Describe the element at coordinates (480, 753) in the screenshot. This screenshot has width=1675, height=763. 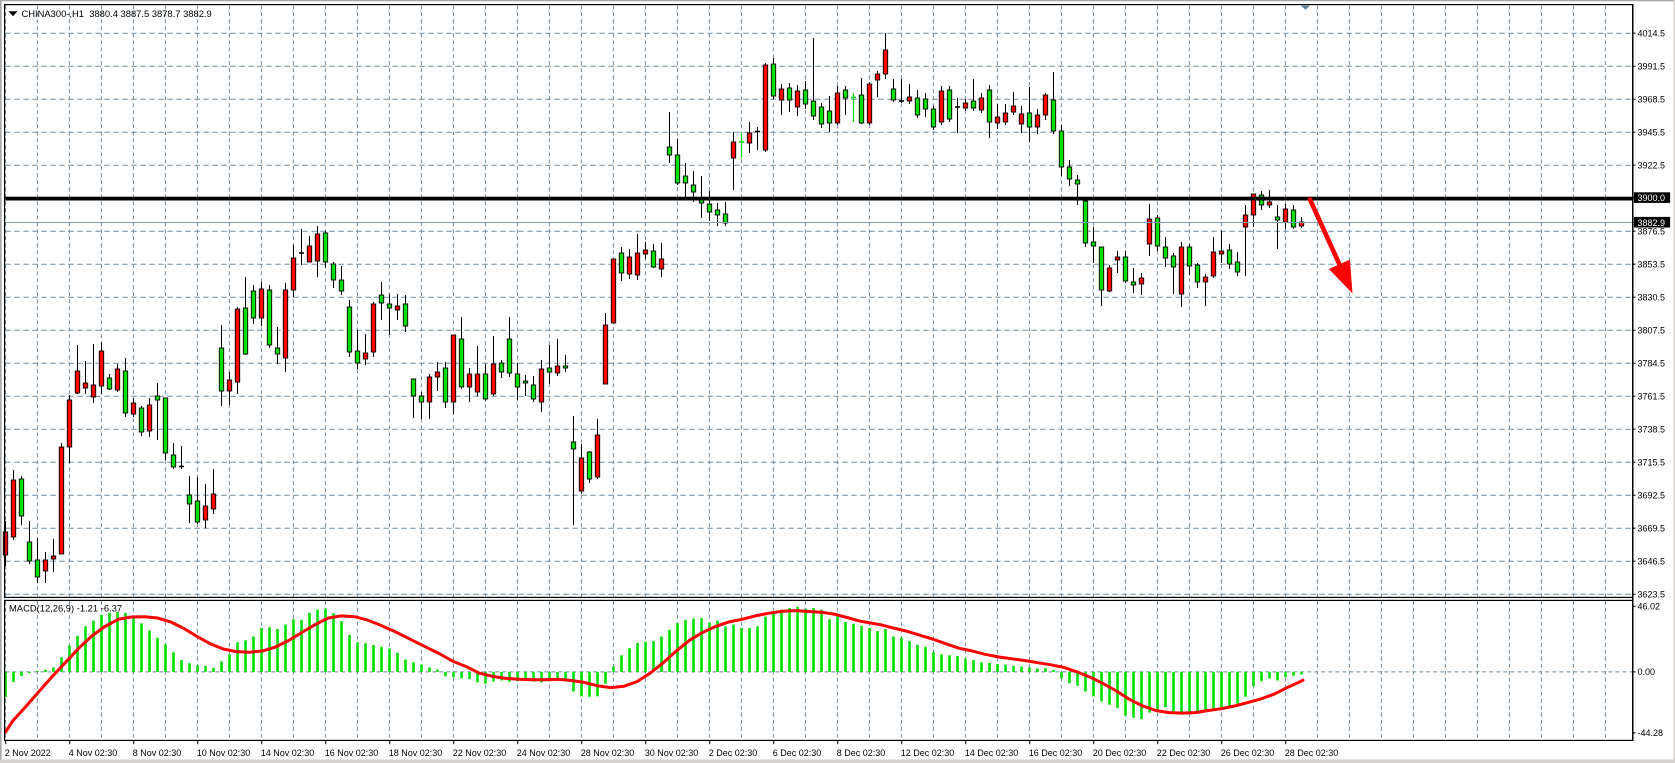
I see `svg-text: 22 Nov 02:30` at that location.